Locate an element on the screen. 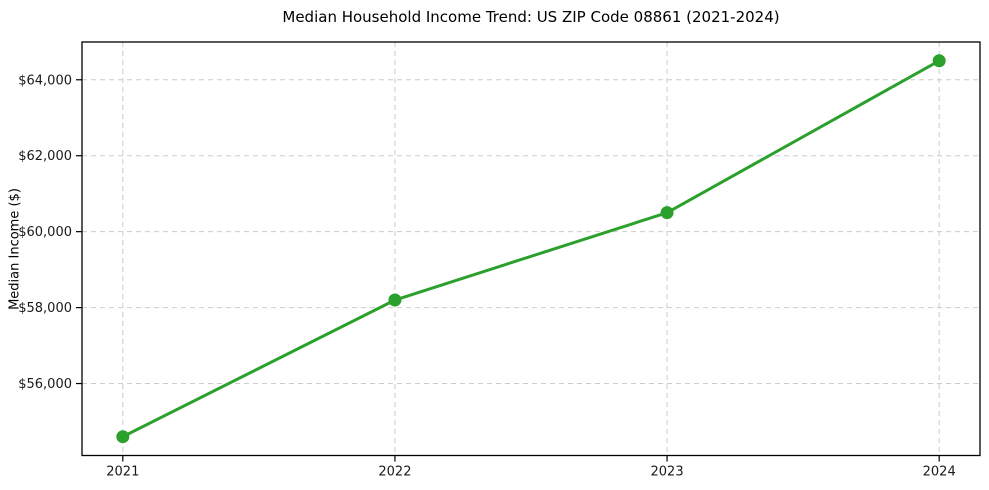 The height and width of the screenshot is (490, 989). y-tick-label: $56,000 is located at coordinates (45, 384).